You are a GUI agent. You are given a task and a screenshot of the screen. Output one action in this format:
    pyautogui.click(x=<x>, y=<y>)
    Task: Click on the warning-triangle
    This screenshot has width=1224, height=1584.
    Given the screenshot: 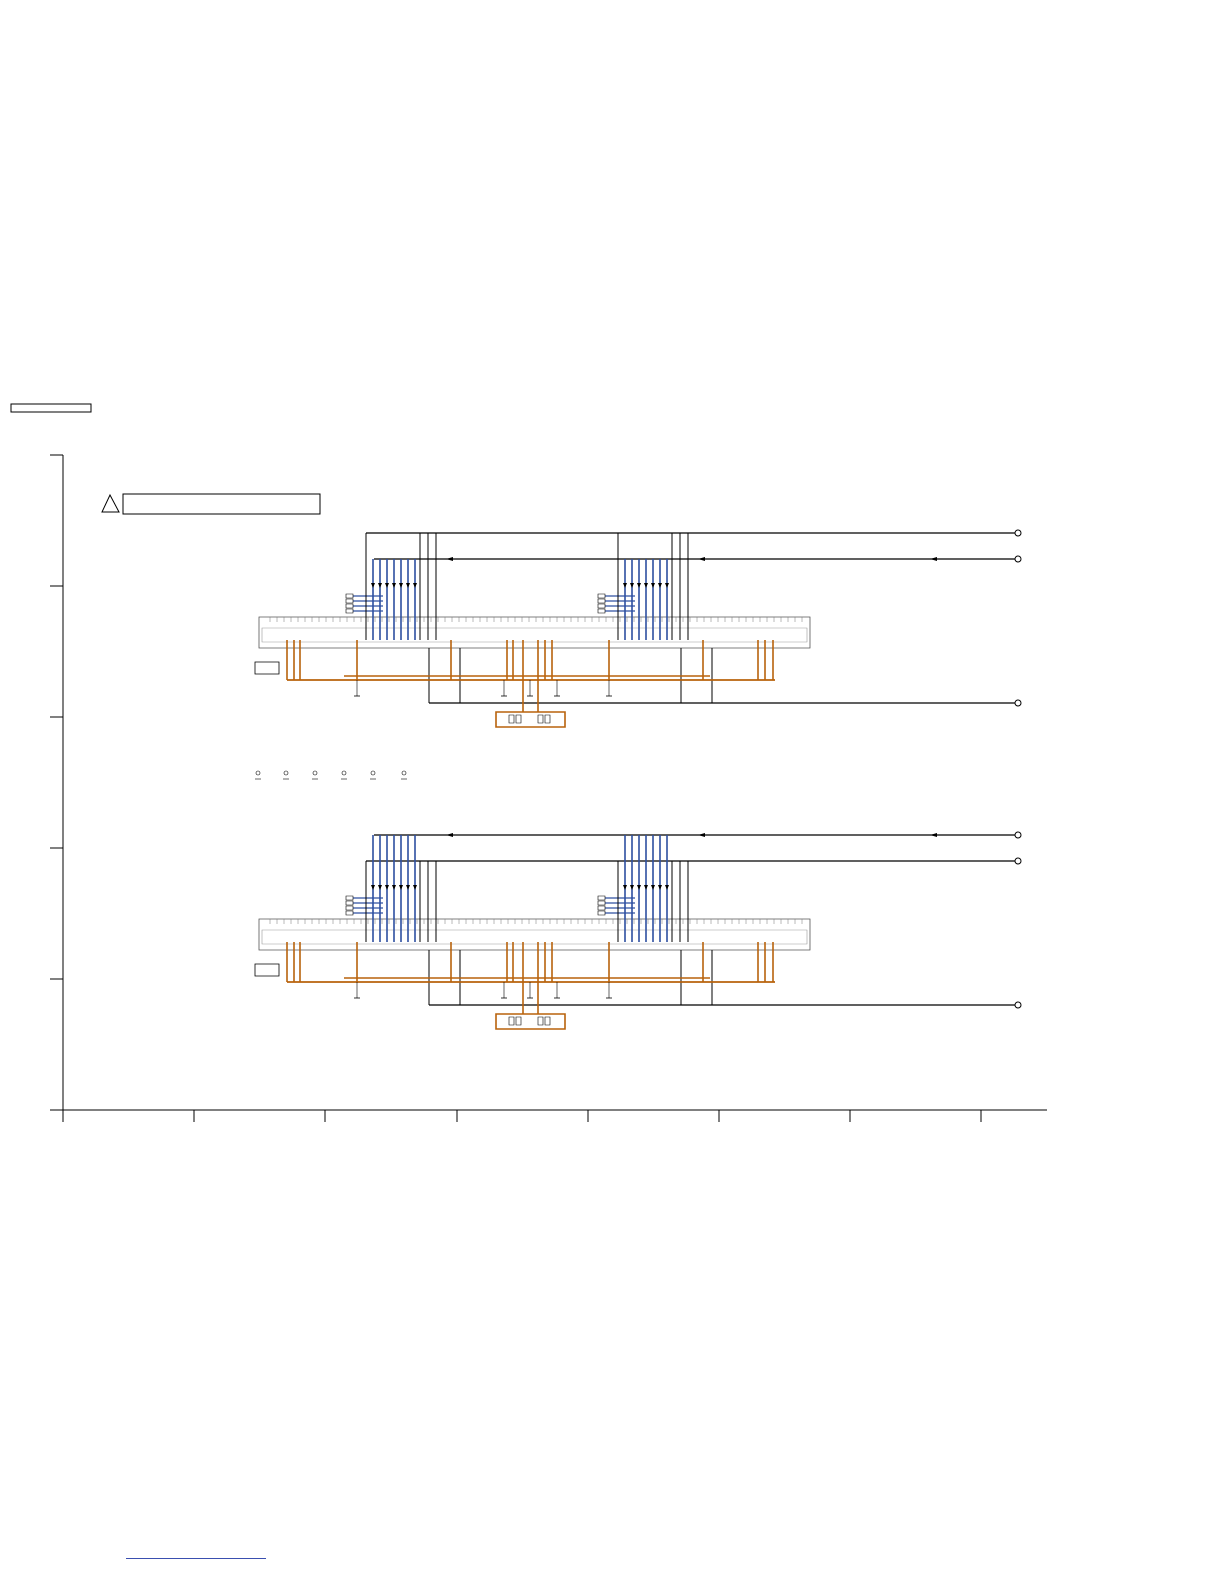 What is the action you would take?
    pyautogui.click(x=110, y=503)
    